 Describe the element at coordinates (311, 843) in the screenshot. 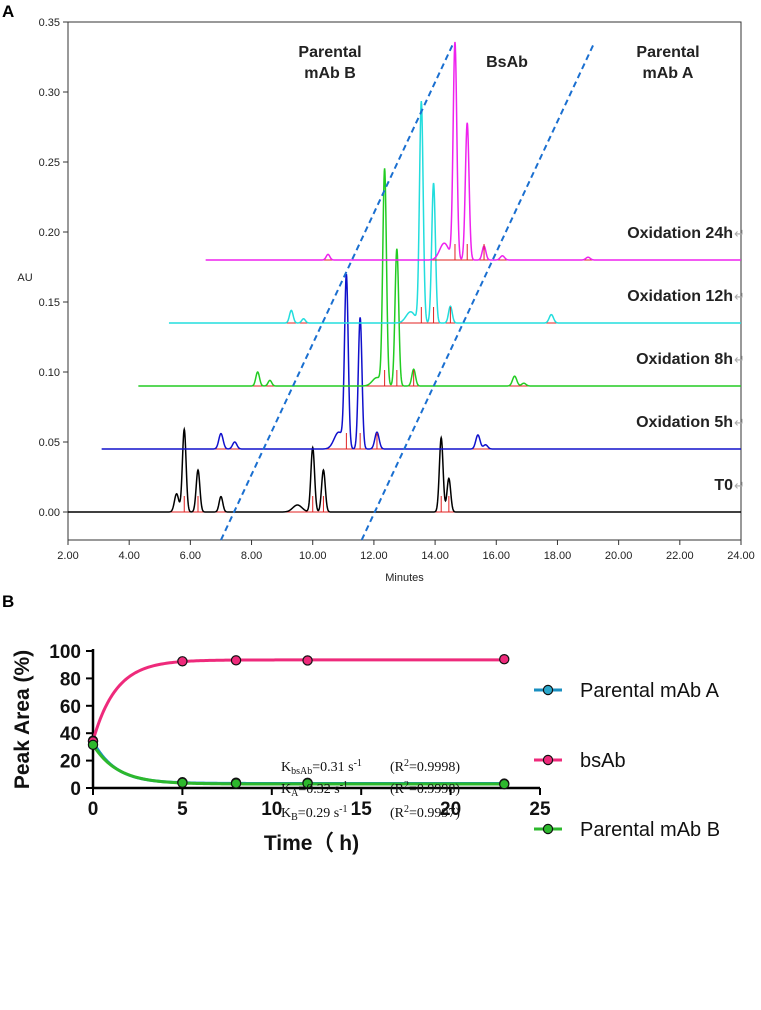

I see `x-axis-title: Time（ h)` at that location.